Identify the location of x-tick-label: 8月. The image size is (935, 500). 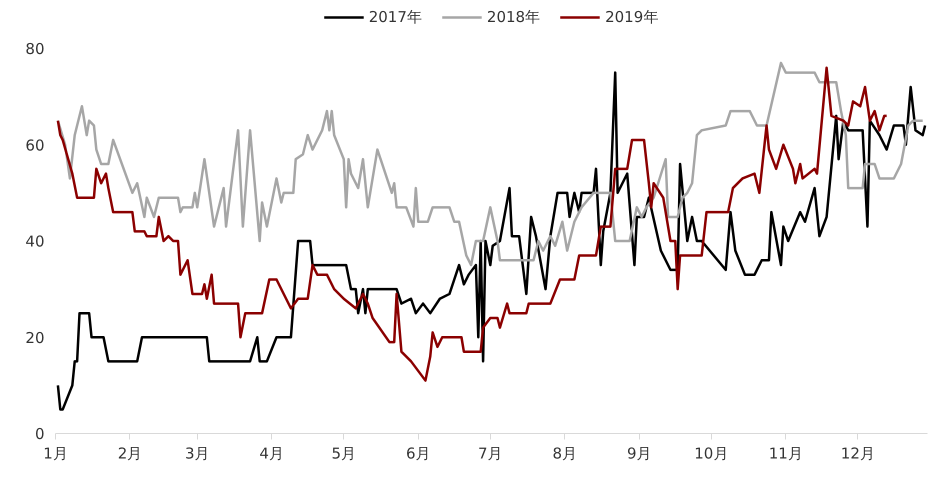
(565, 453).